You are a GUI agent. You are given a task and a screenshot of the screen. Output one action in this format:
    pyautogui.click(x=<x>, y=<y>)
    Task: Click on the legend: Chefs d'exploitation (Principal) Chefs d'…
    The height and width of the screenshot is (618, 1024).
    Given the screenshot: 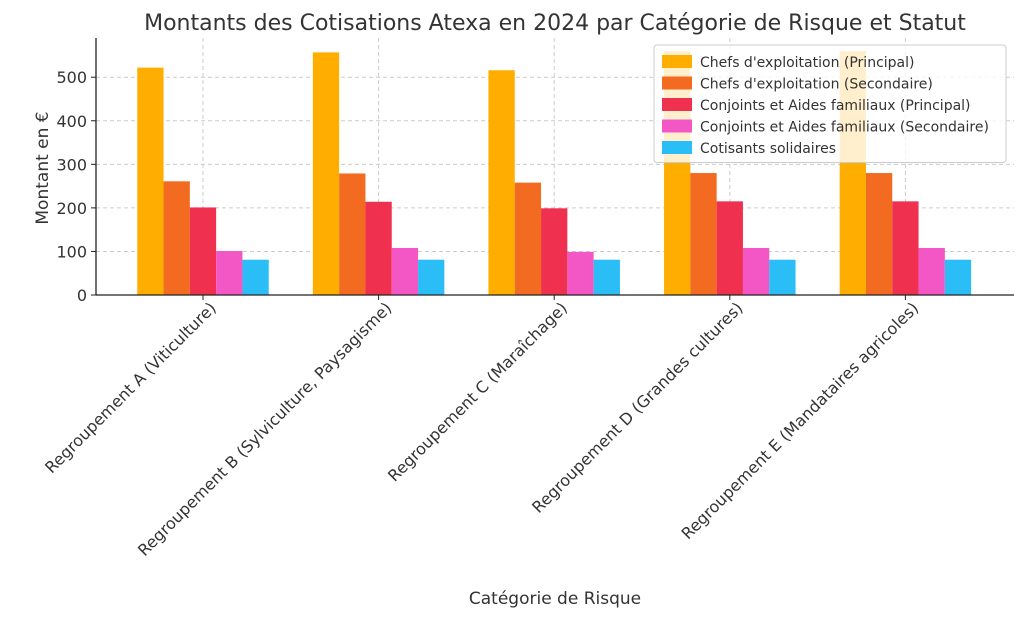 What is the action you would take?
    pyautogui.click(x=830, y=103)
    